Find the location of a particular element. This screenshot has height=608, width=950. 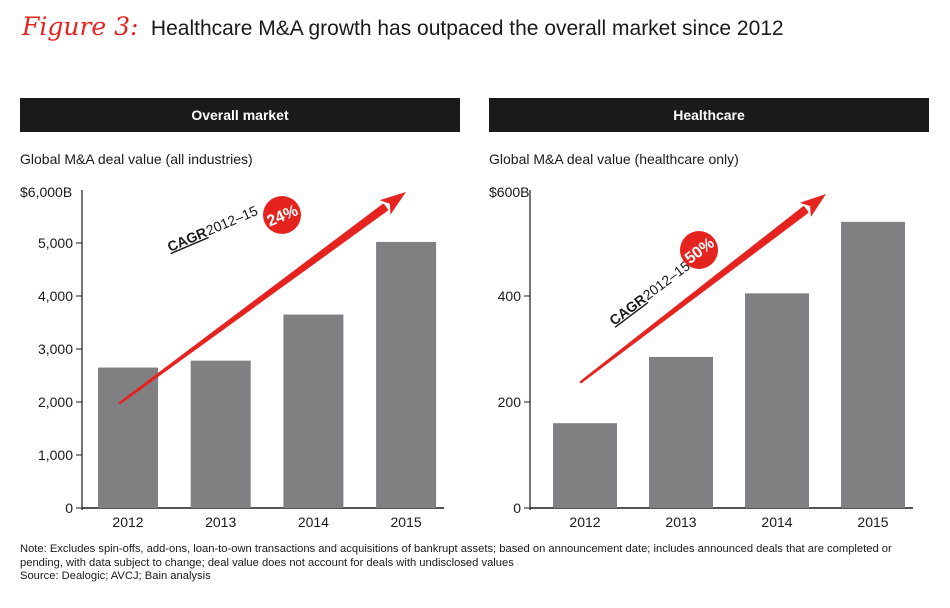

figure-label: Figure 3: is located at coordinates (80, 26).